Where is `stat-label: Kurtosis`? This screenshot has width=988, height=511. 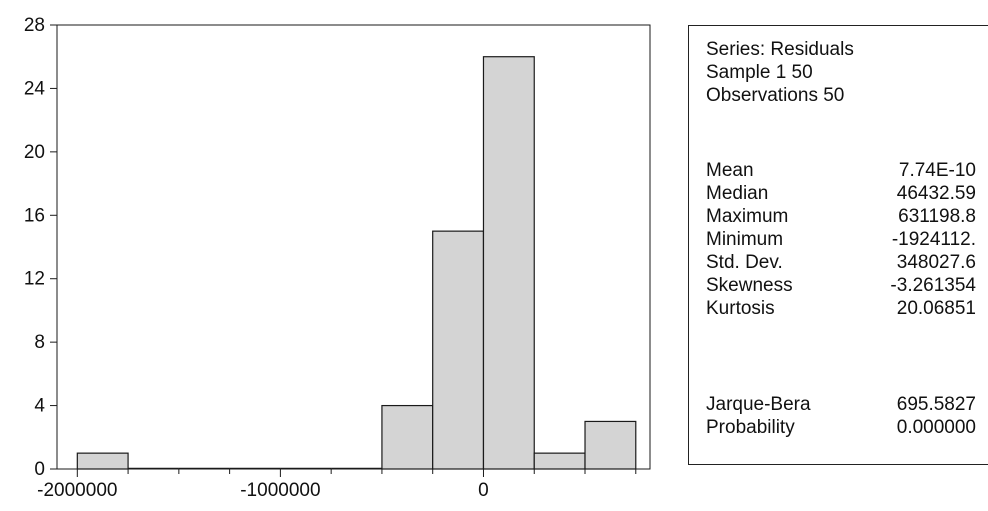
stat-label: Kurtosis is located at coordinates (740, 308).